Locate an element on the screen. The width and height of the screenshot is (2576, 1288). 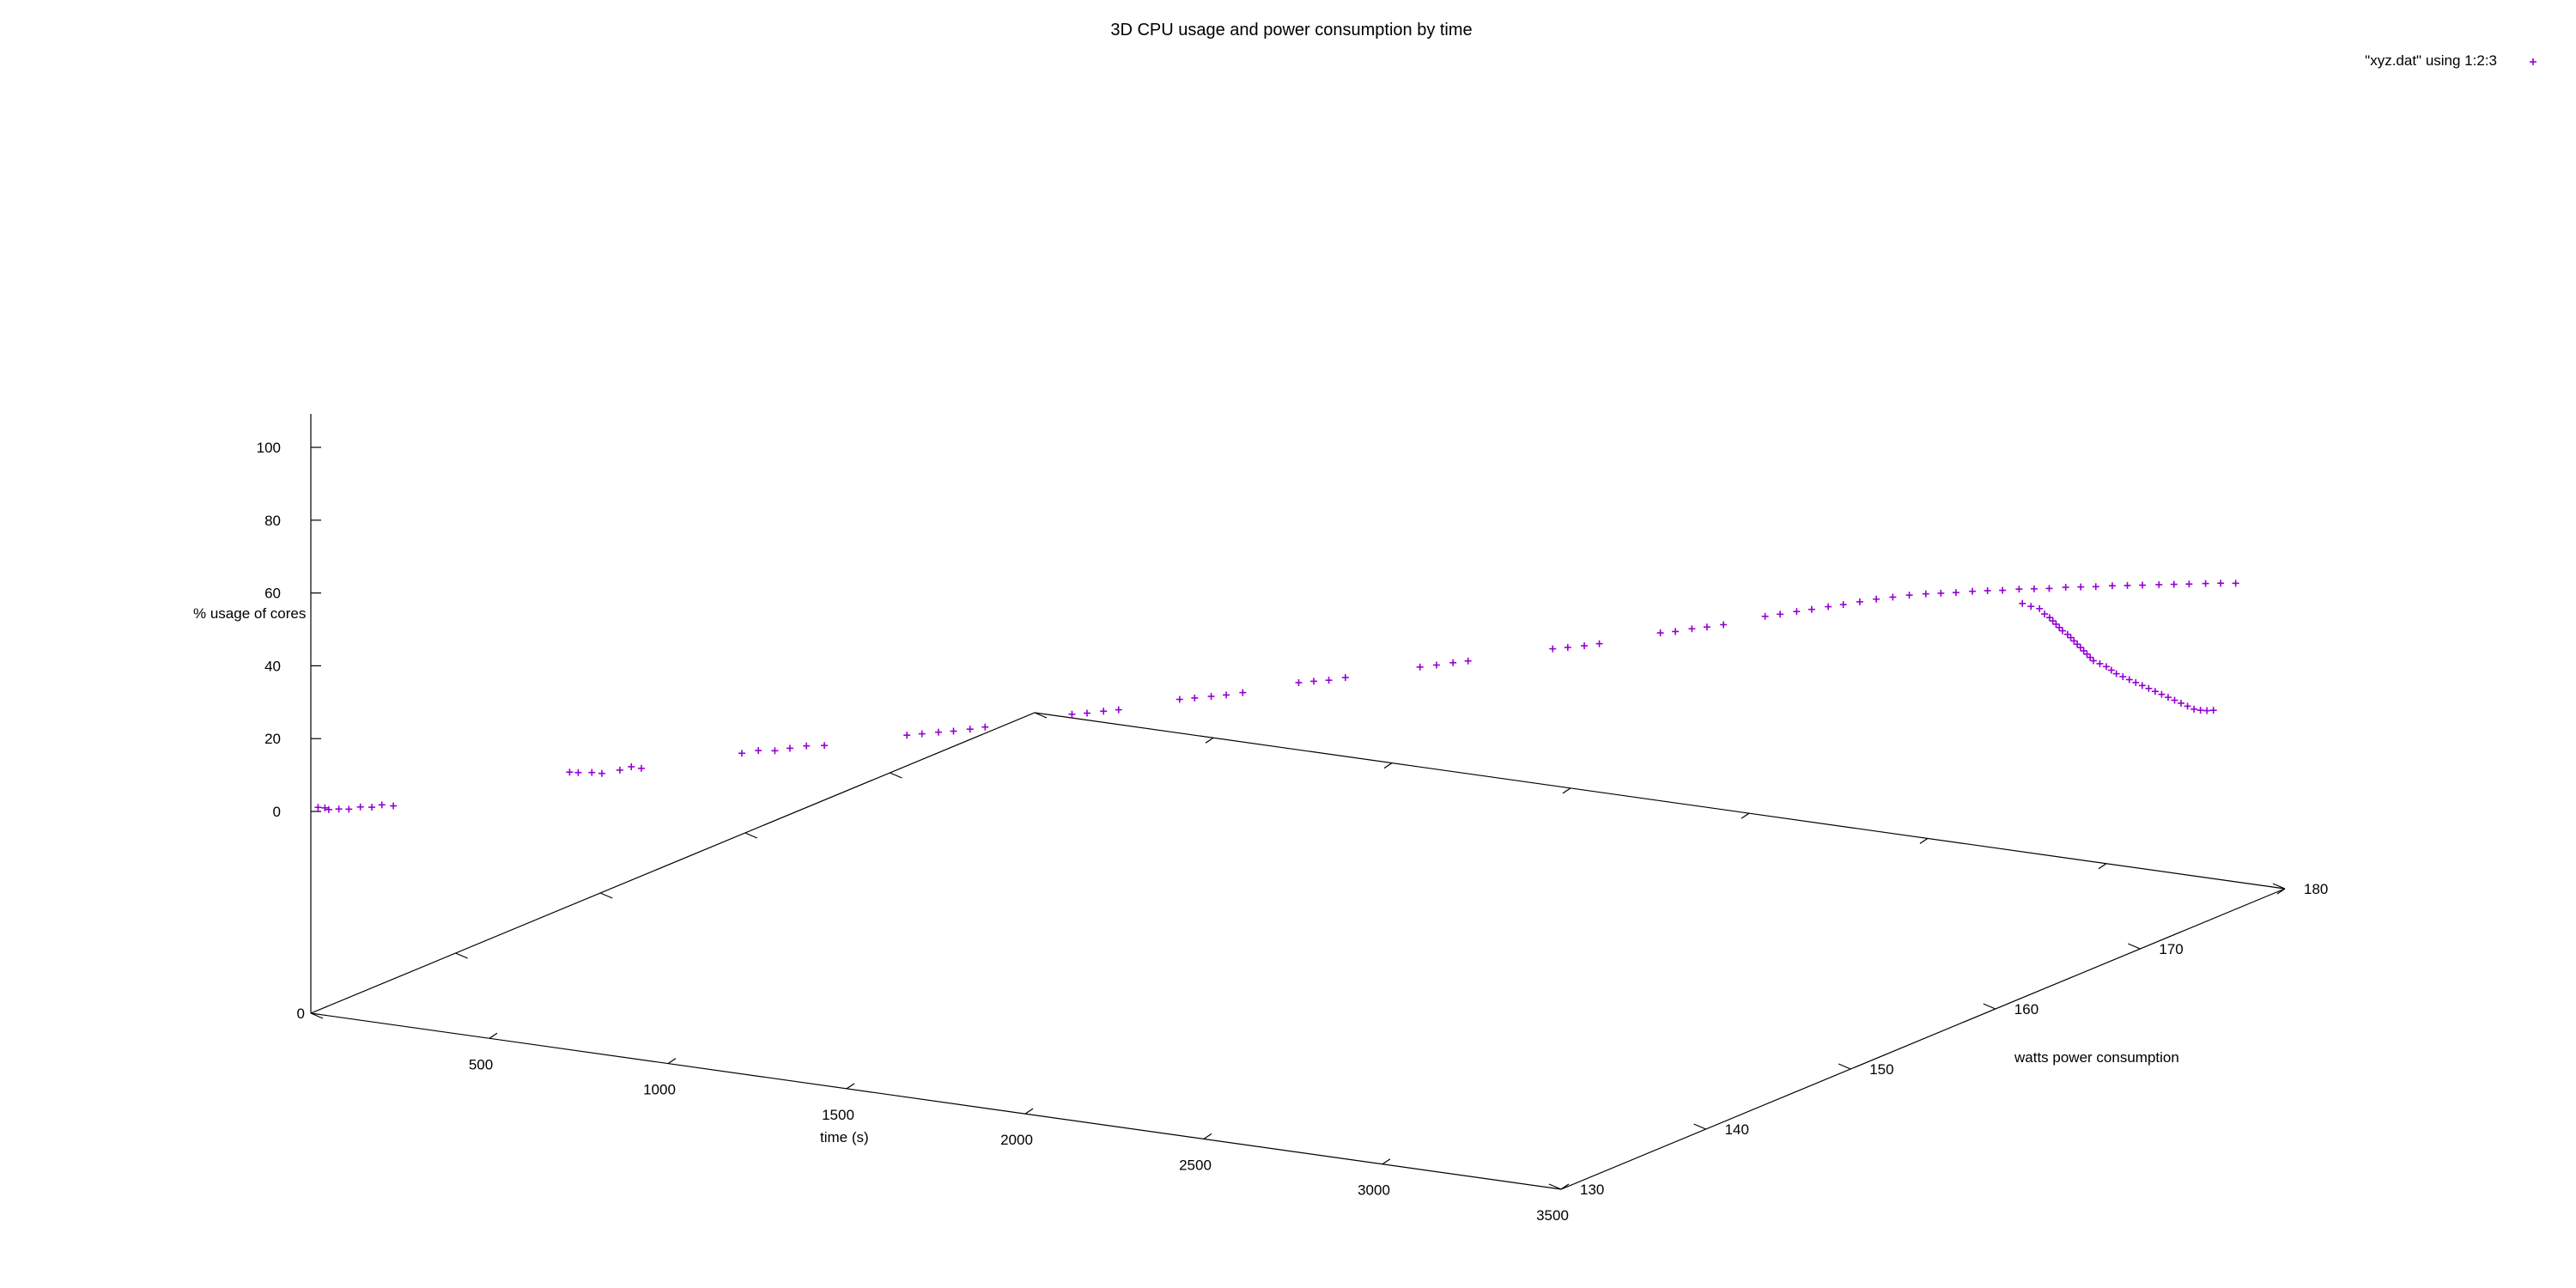
z-base-tick-label: 0 is located at coordinates (301, 1013).